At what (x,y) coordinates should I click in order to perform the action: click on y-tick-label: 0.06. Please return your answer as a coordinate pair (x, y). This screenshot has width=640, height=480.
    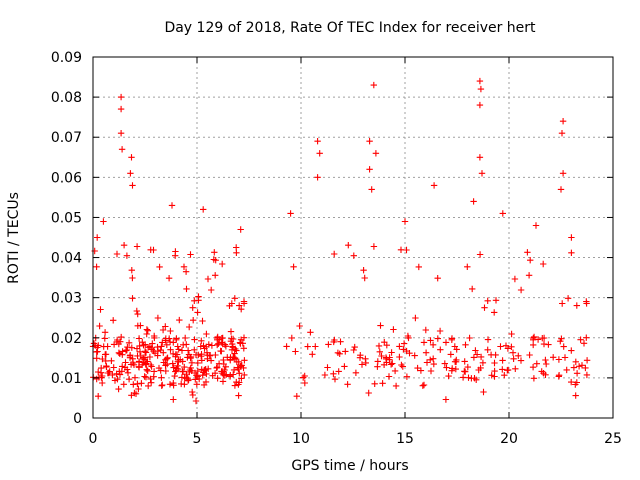
    Looking at the image, I should click on (66, 178).